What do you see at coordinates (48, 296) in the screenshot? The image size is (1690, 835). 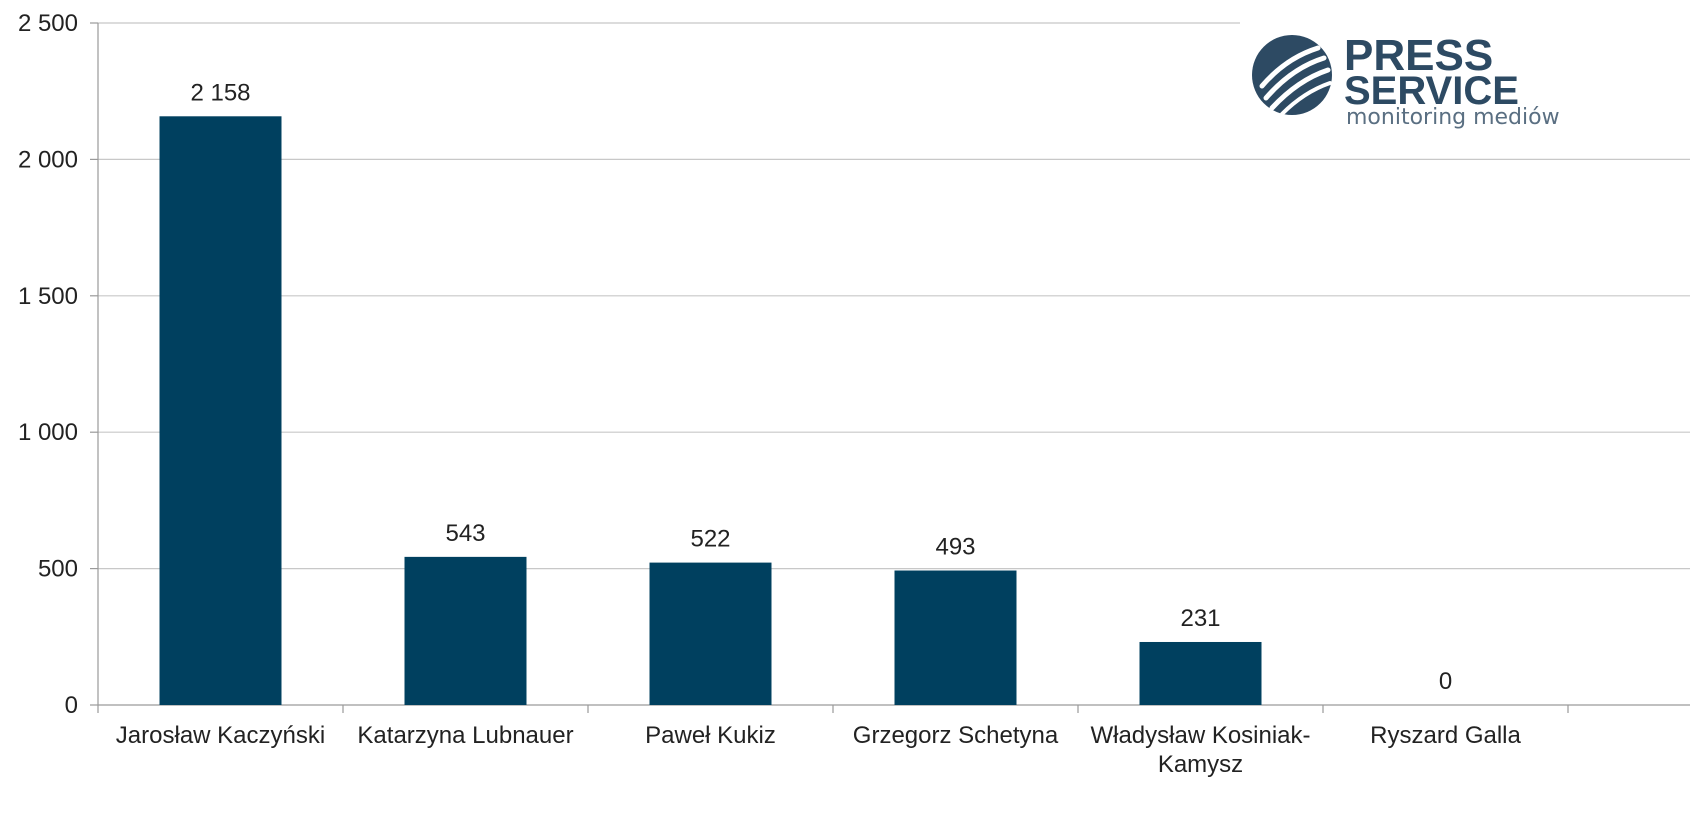 I see `y-tick-label: 1 500` at bounding box center [48, 296].